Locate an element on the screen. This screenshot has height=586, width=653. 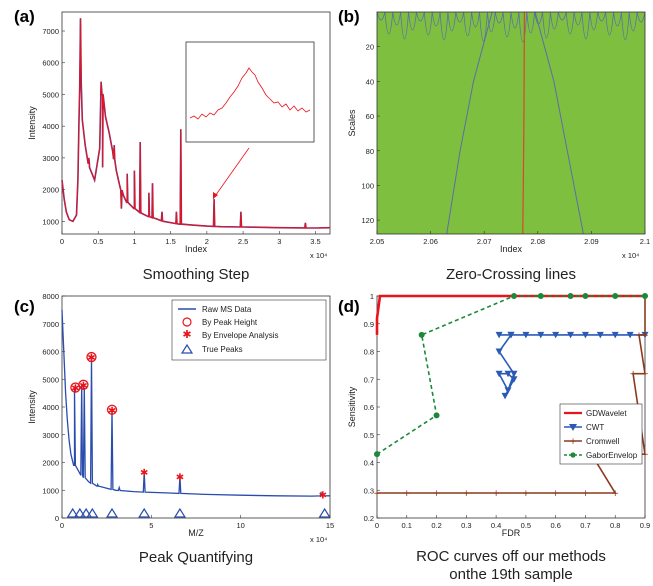
panel-a-multiplier: x 10⁴ is located at coordinates (318, 255).